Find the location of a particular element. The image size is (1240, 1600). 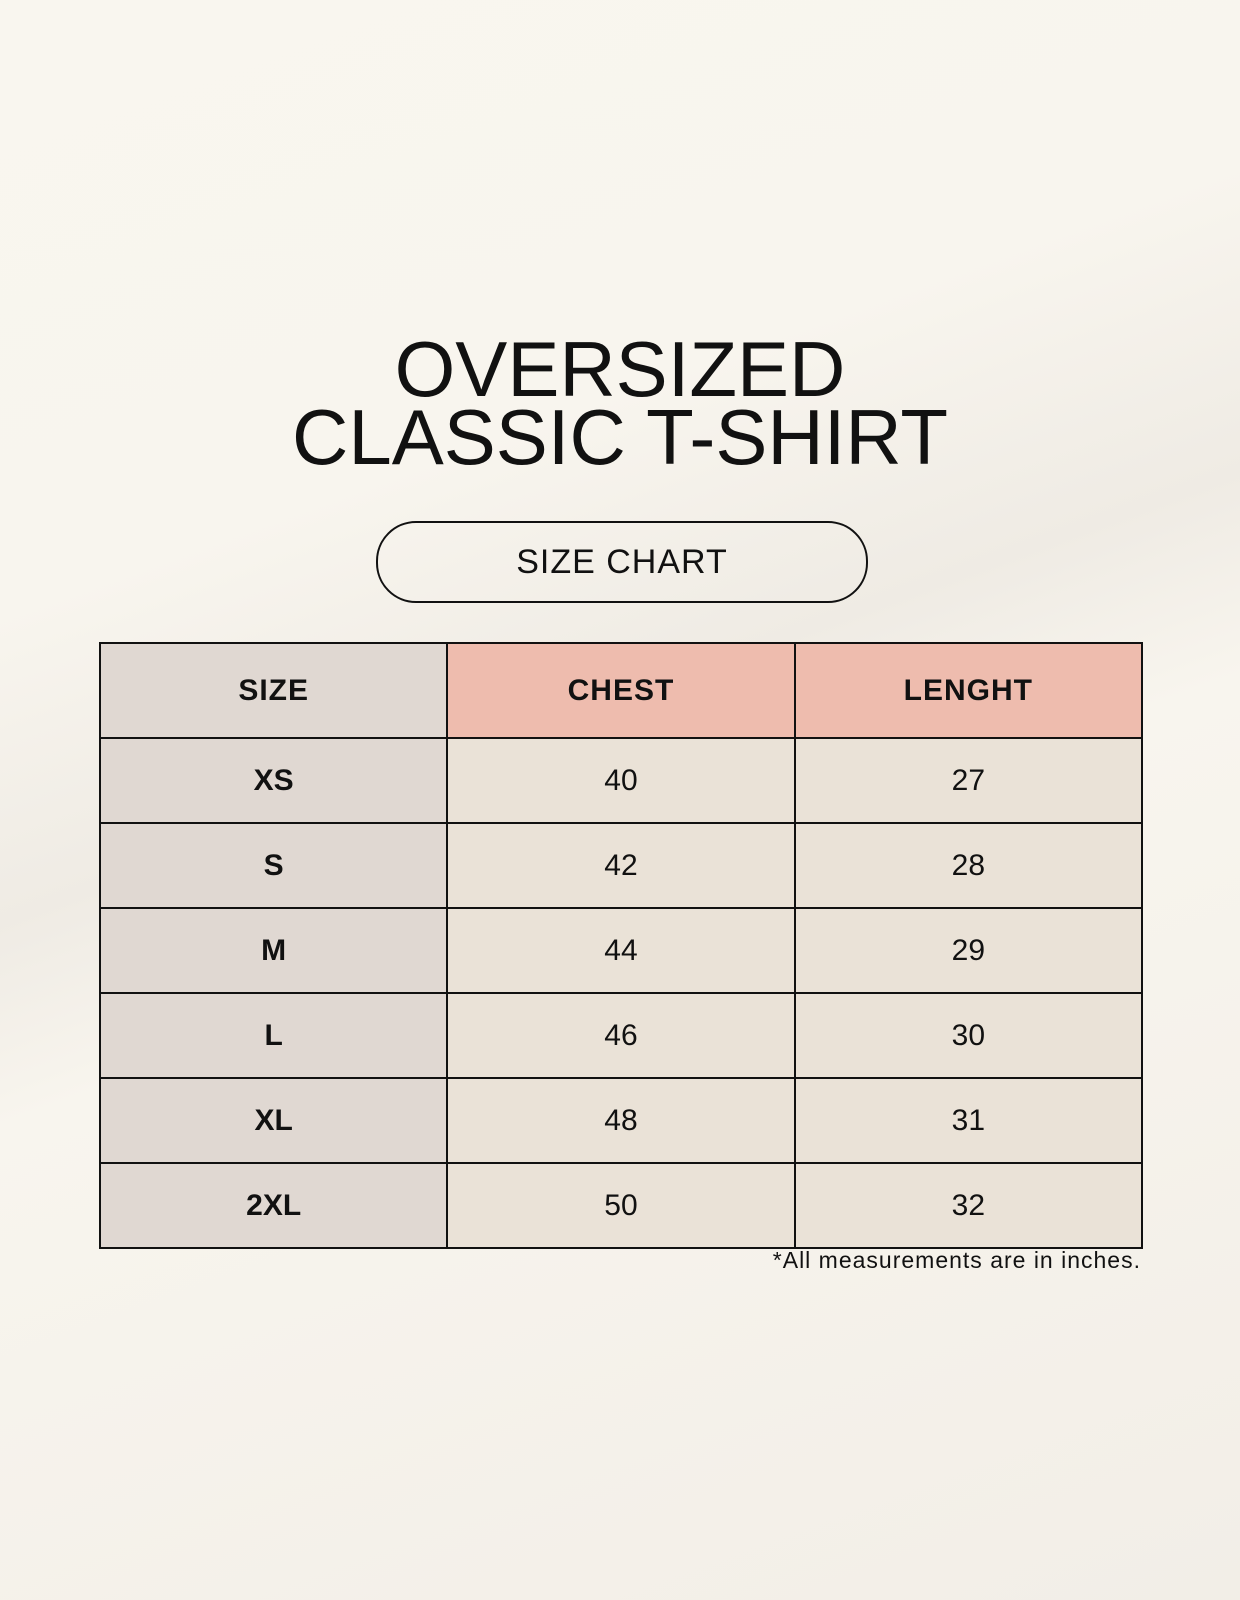

table-row: 2XL 50 32 is located at coordinates (621, 1205).